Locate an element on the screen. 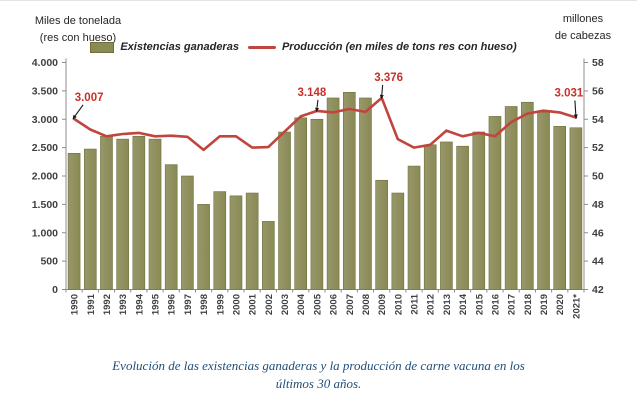 This screenshot has height=403, width=637. bar-1993 is located at coordinates (122, 214).